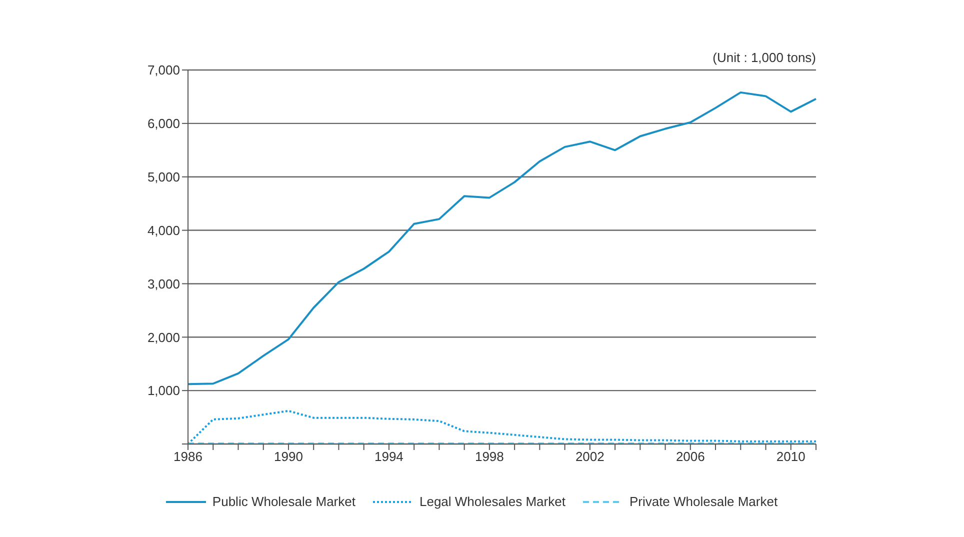 This screenshot has width=964, height=537. Describe the element at coordinates (389, 456) in the screenshot. I see `x-tick-label: 1994` at that location.